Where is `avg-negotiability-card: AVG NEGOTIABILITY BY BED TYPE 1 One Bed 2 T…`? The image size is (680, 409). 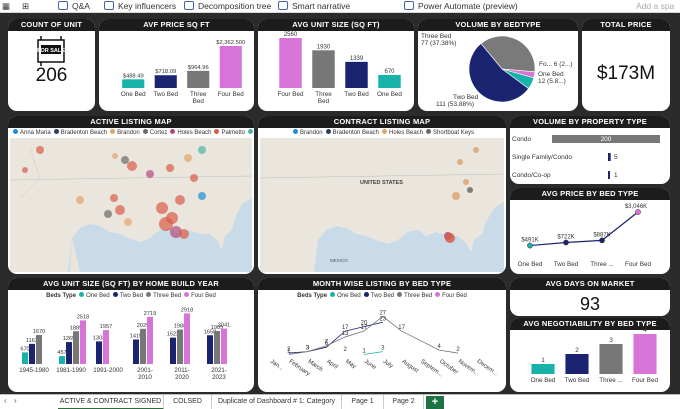
avg-negotiability-card: AVG NEGOTIABILITY BY BED TYPE 1 One Bed 2 T… is located at coordinates (590, 355).